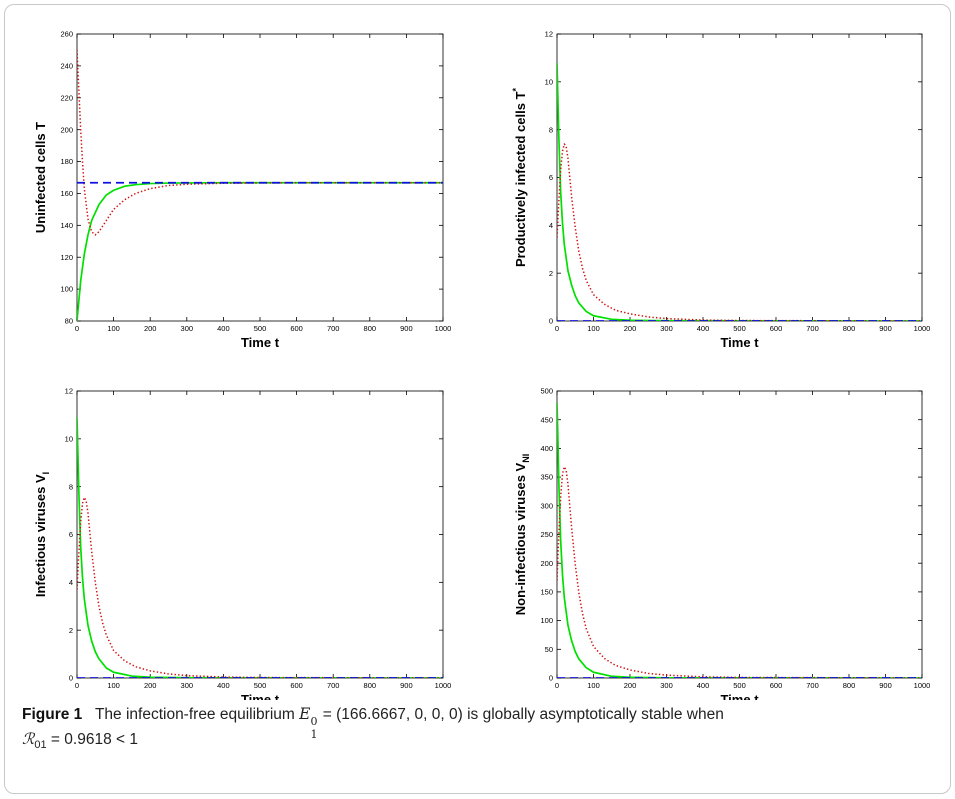 This screenshot has width=955, height=799. Describe the element at coordinates (549, 649) in the screenshot. I see `y-tick-label: 50` at that location.